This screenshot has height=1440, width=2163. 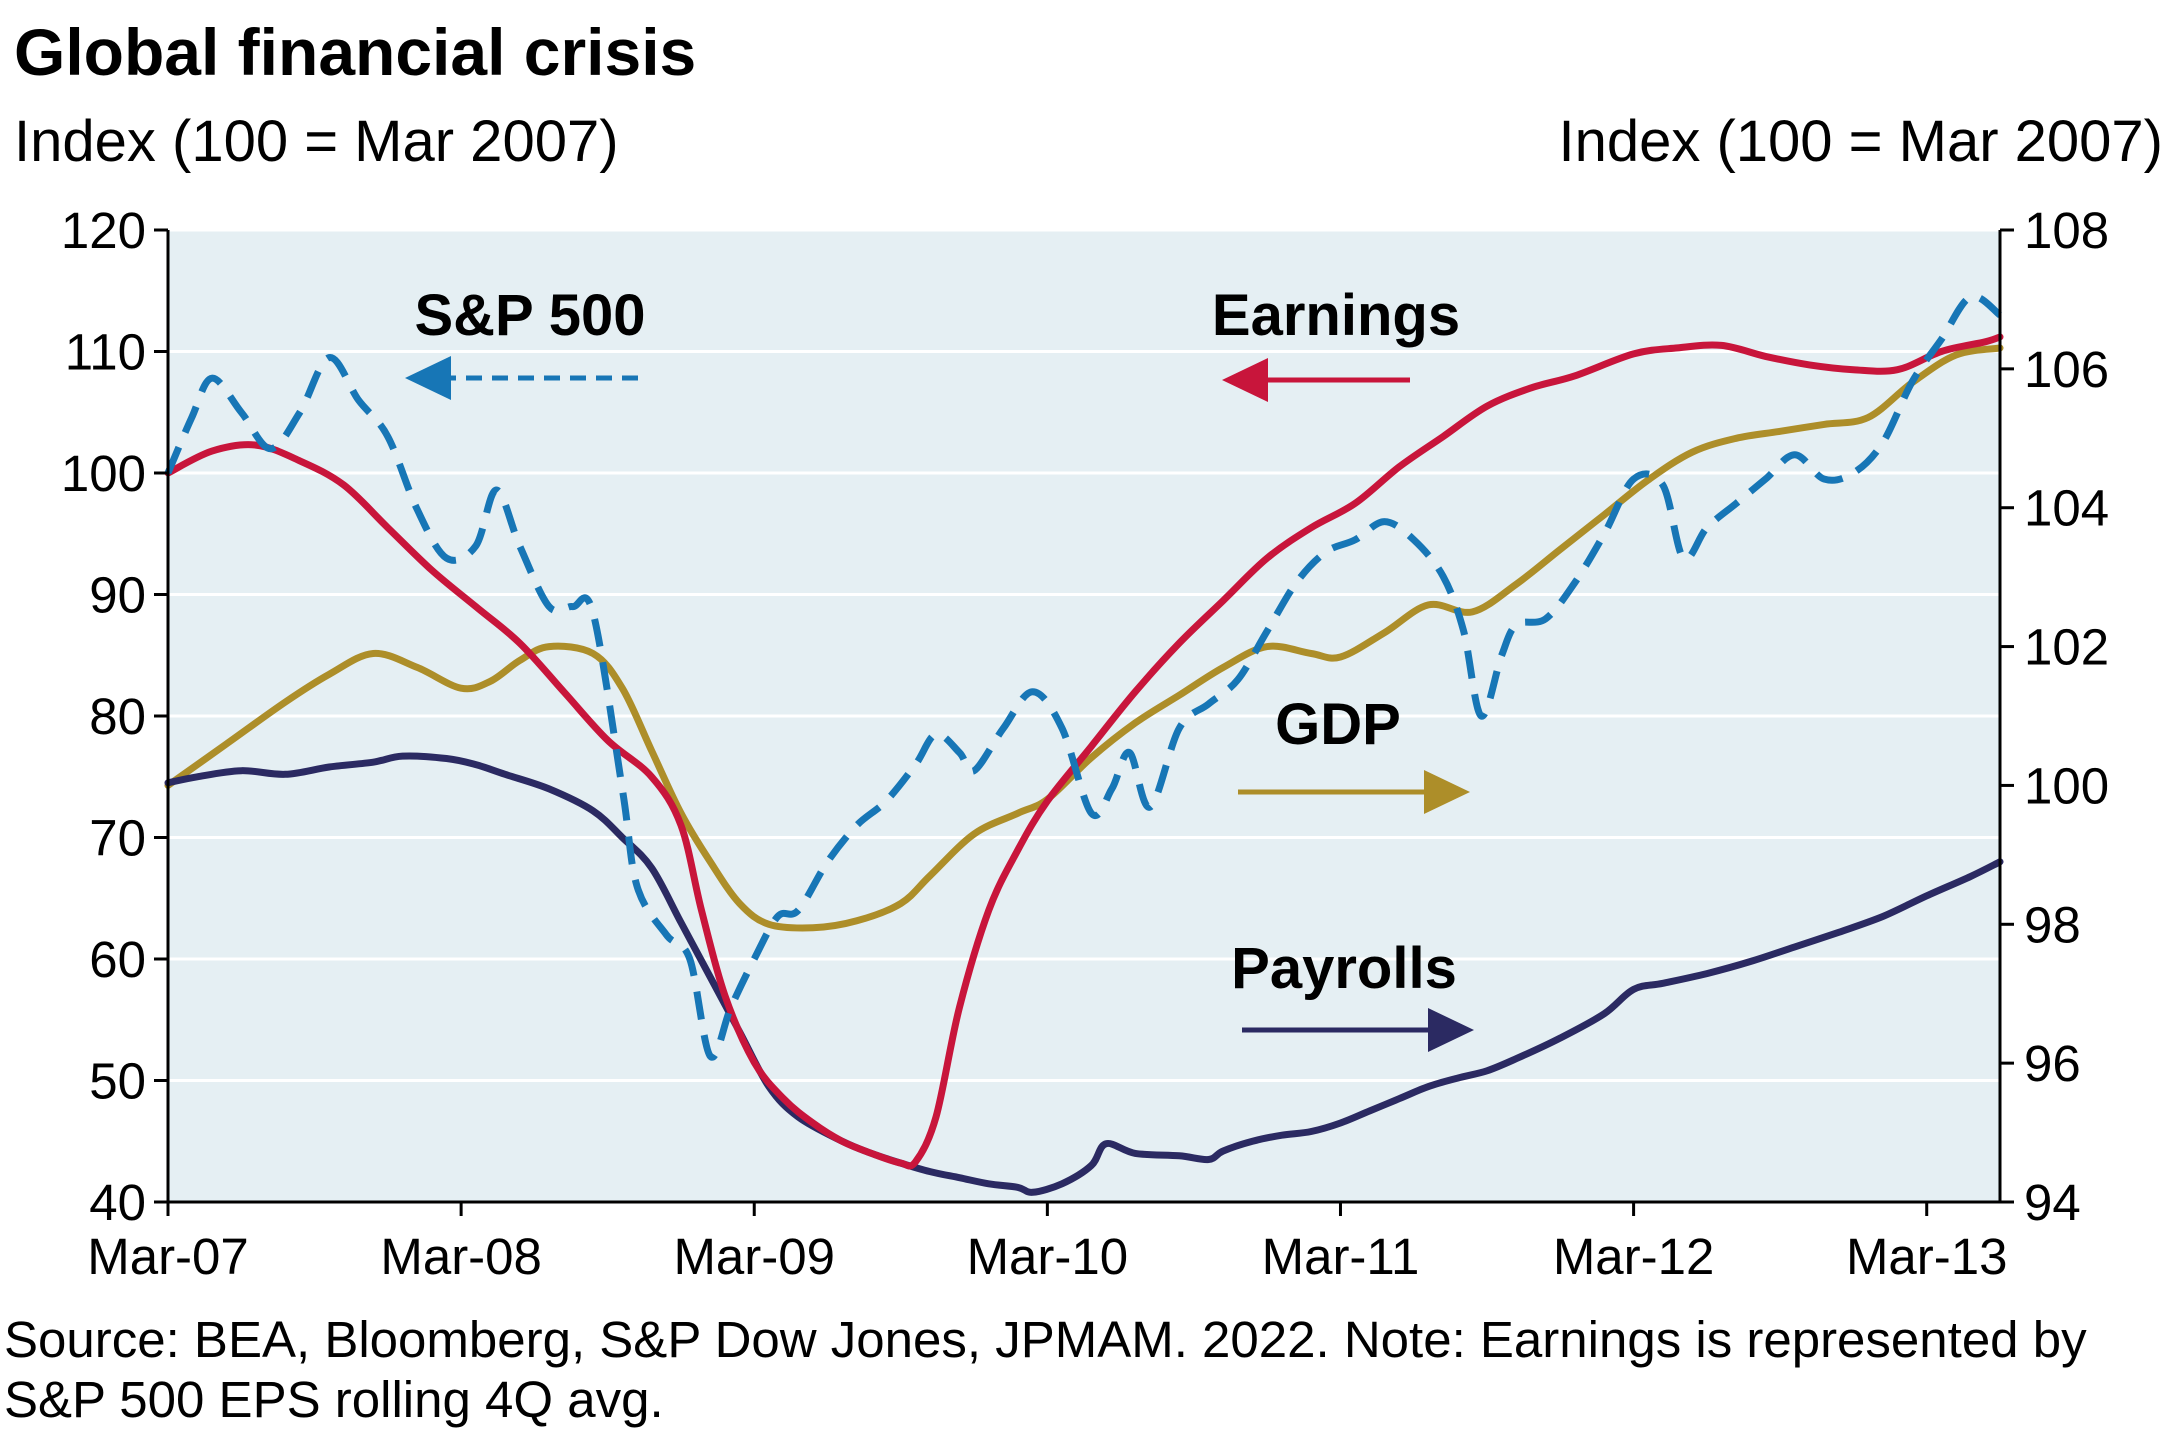 What do you see at coordinates (2066, 508) in the screenshot?
I see `right-tick-label: 104` at bounding box center [2066, 508].